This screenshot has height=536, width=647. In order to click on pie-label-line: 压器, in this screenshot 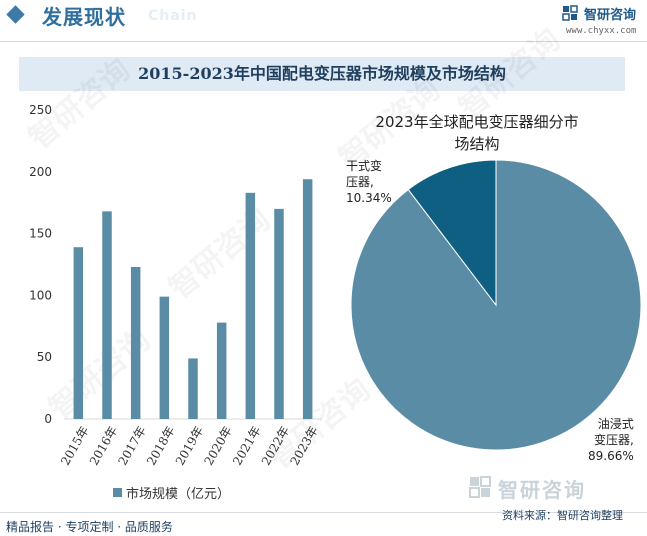, I will do `click(360, 182)`.